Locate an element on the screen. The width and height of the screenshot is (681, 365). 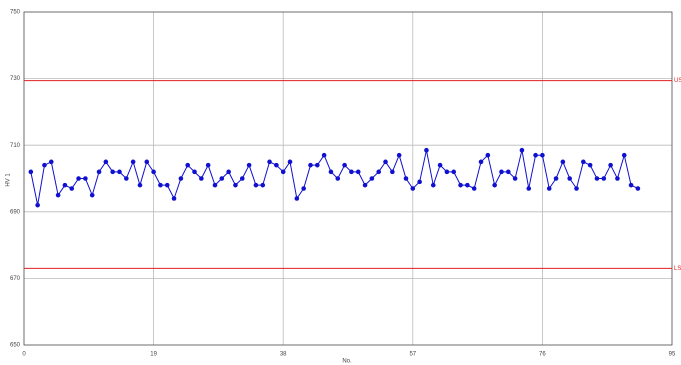
x-tick-label: 19 is located at coordinates (153, 355).